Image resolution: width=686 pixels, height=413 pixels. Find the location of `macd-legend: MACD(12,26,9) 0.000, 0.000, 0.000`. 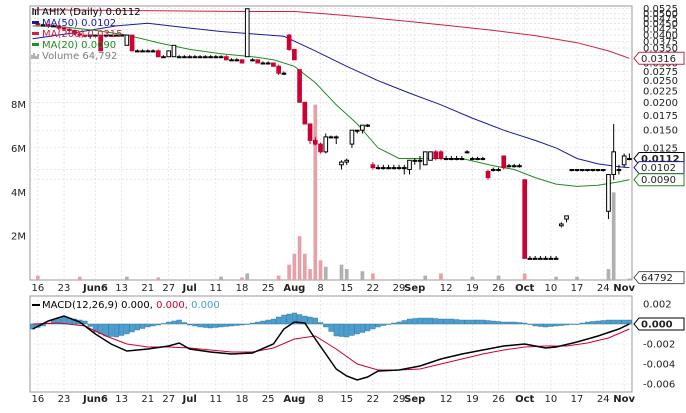

macd-legend: MACD(12,26,9) 0.000, 0.000, 0.000 is located at coordinates (131, 305).